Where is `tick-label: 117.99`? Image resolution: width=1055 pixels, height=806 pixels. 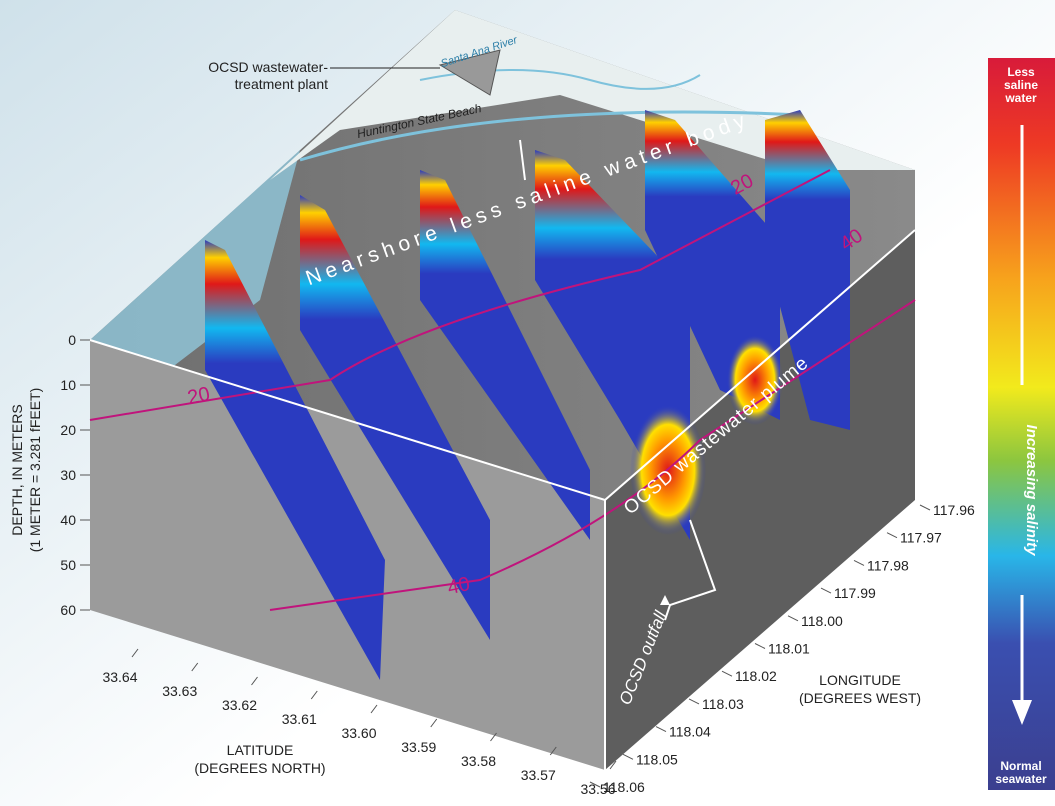 tick-label: 117.99 is located at coordinates (855, 593).